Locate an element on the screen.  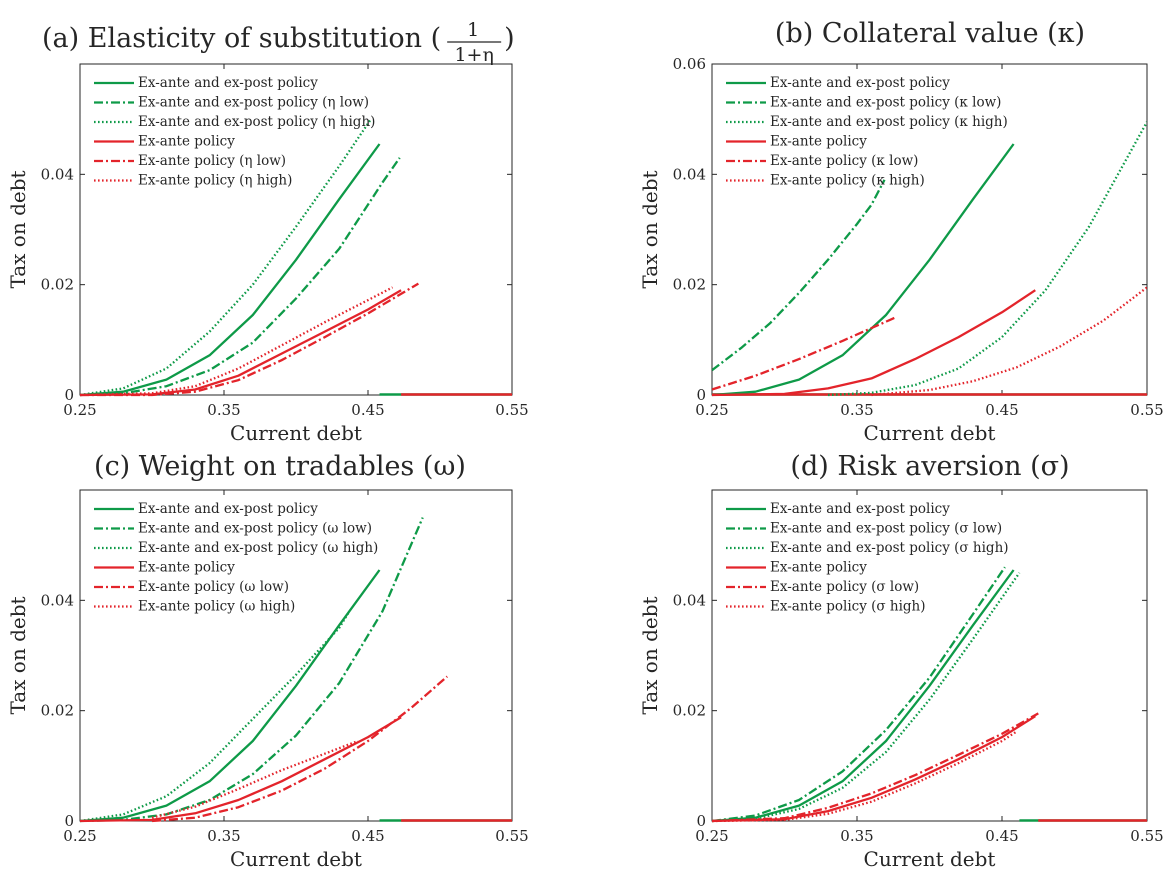
y-tick-label: 0.06 is located at coordinates (689, 64).